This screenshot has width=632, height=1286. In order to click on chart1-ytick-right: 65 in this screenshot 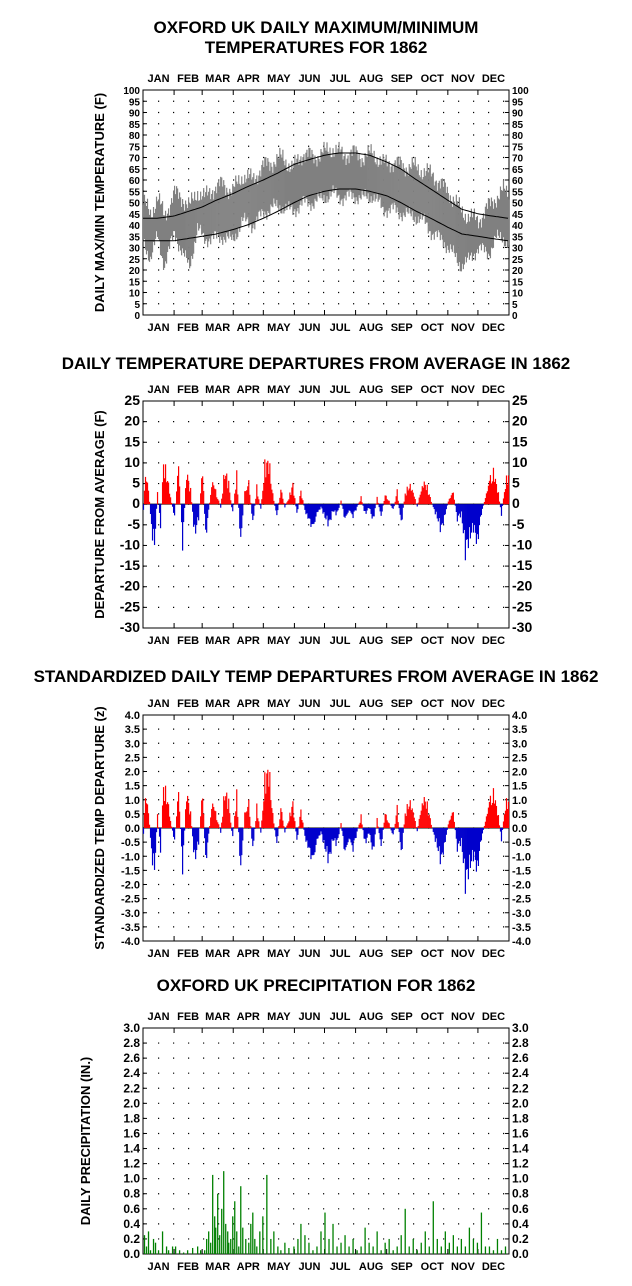, I will do `click(518, 170)`.